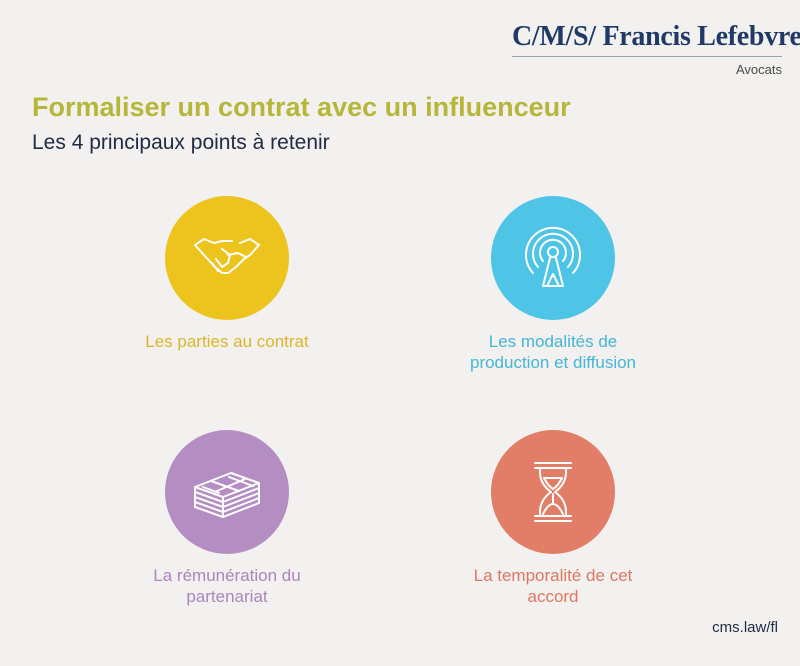 The height and width of the screenshot is (666, 800). What do you see at coordinates (656, 36) in the screenshot?
I see `logo-wordmark: C/M/S/ Francis Lefebvre` at bounding box center [656, 36].